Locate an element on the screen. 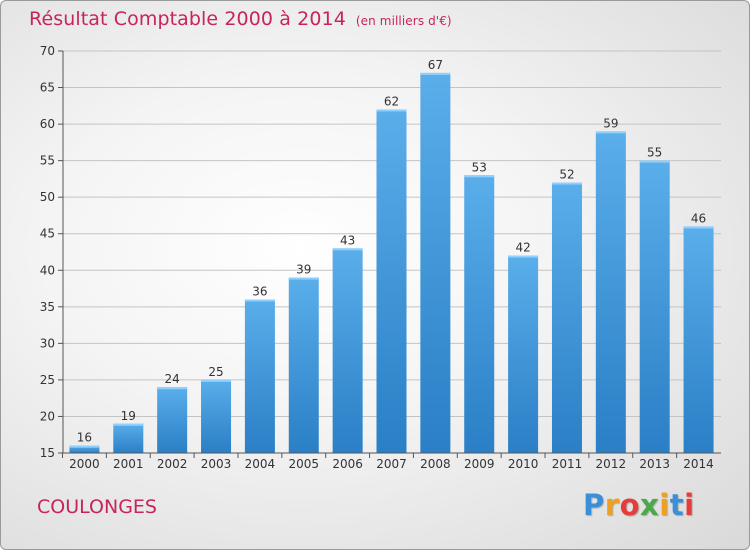 This screenshot has height=550, width=750. value-label: 39 is located at coordinates (303, 270).